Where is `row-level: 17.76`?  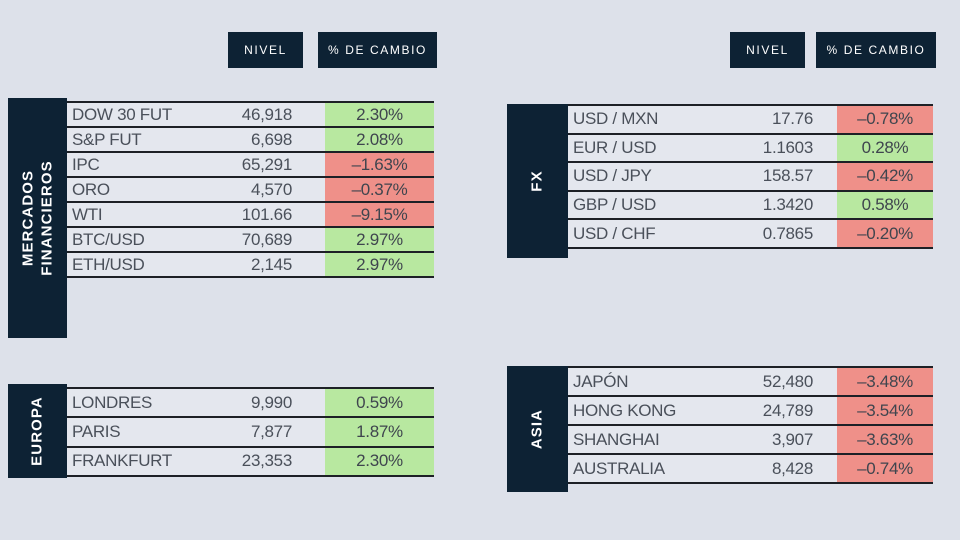 row-level: 17.76 is located at coordinates (792, 119).